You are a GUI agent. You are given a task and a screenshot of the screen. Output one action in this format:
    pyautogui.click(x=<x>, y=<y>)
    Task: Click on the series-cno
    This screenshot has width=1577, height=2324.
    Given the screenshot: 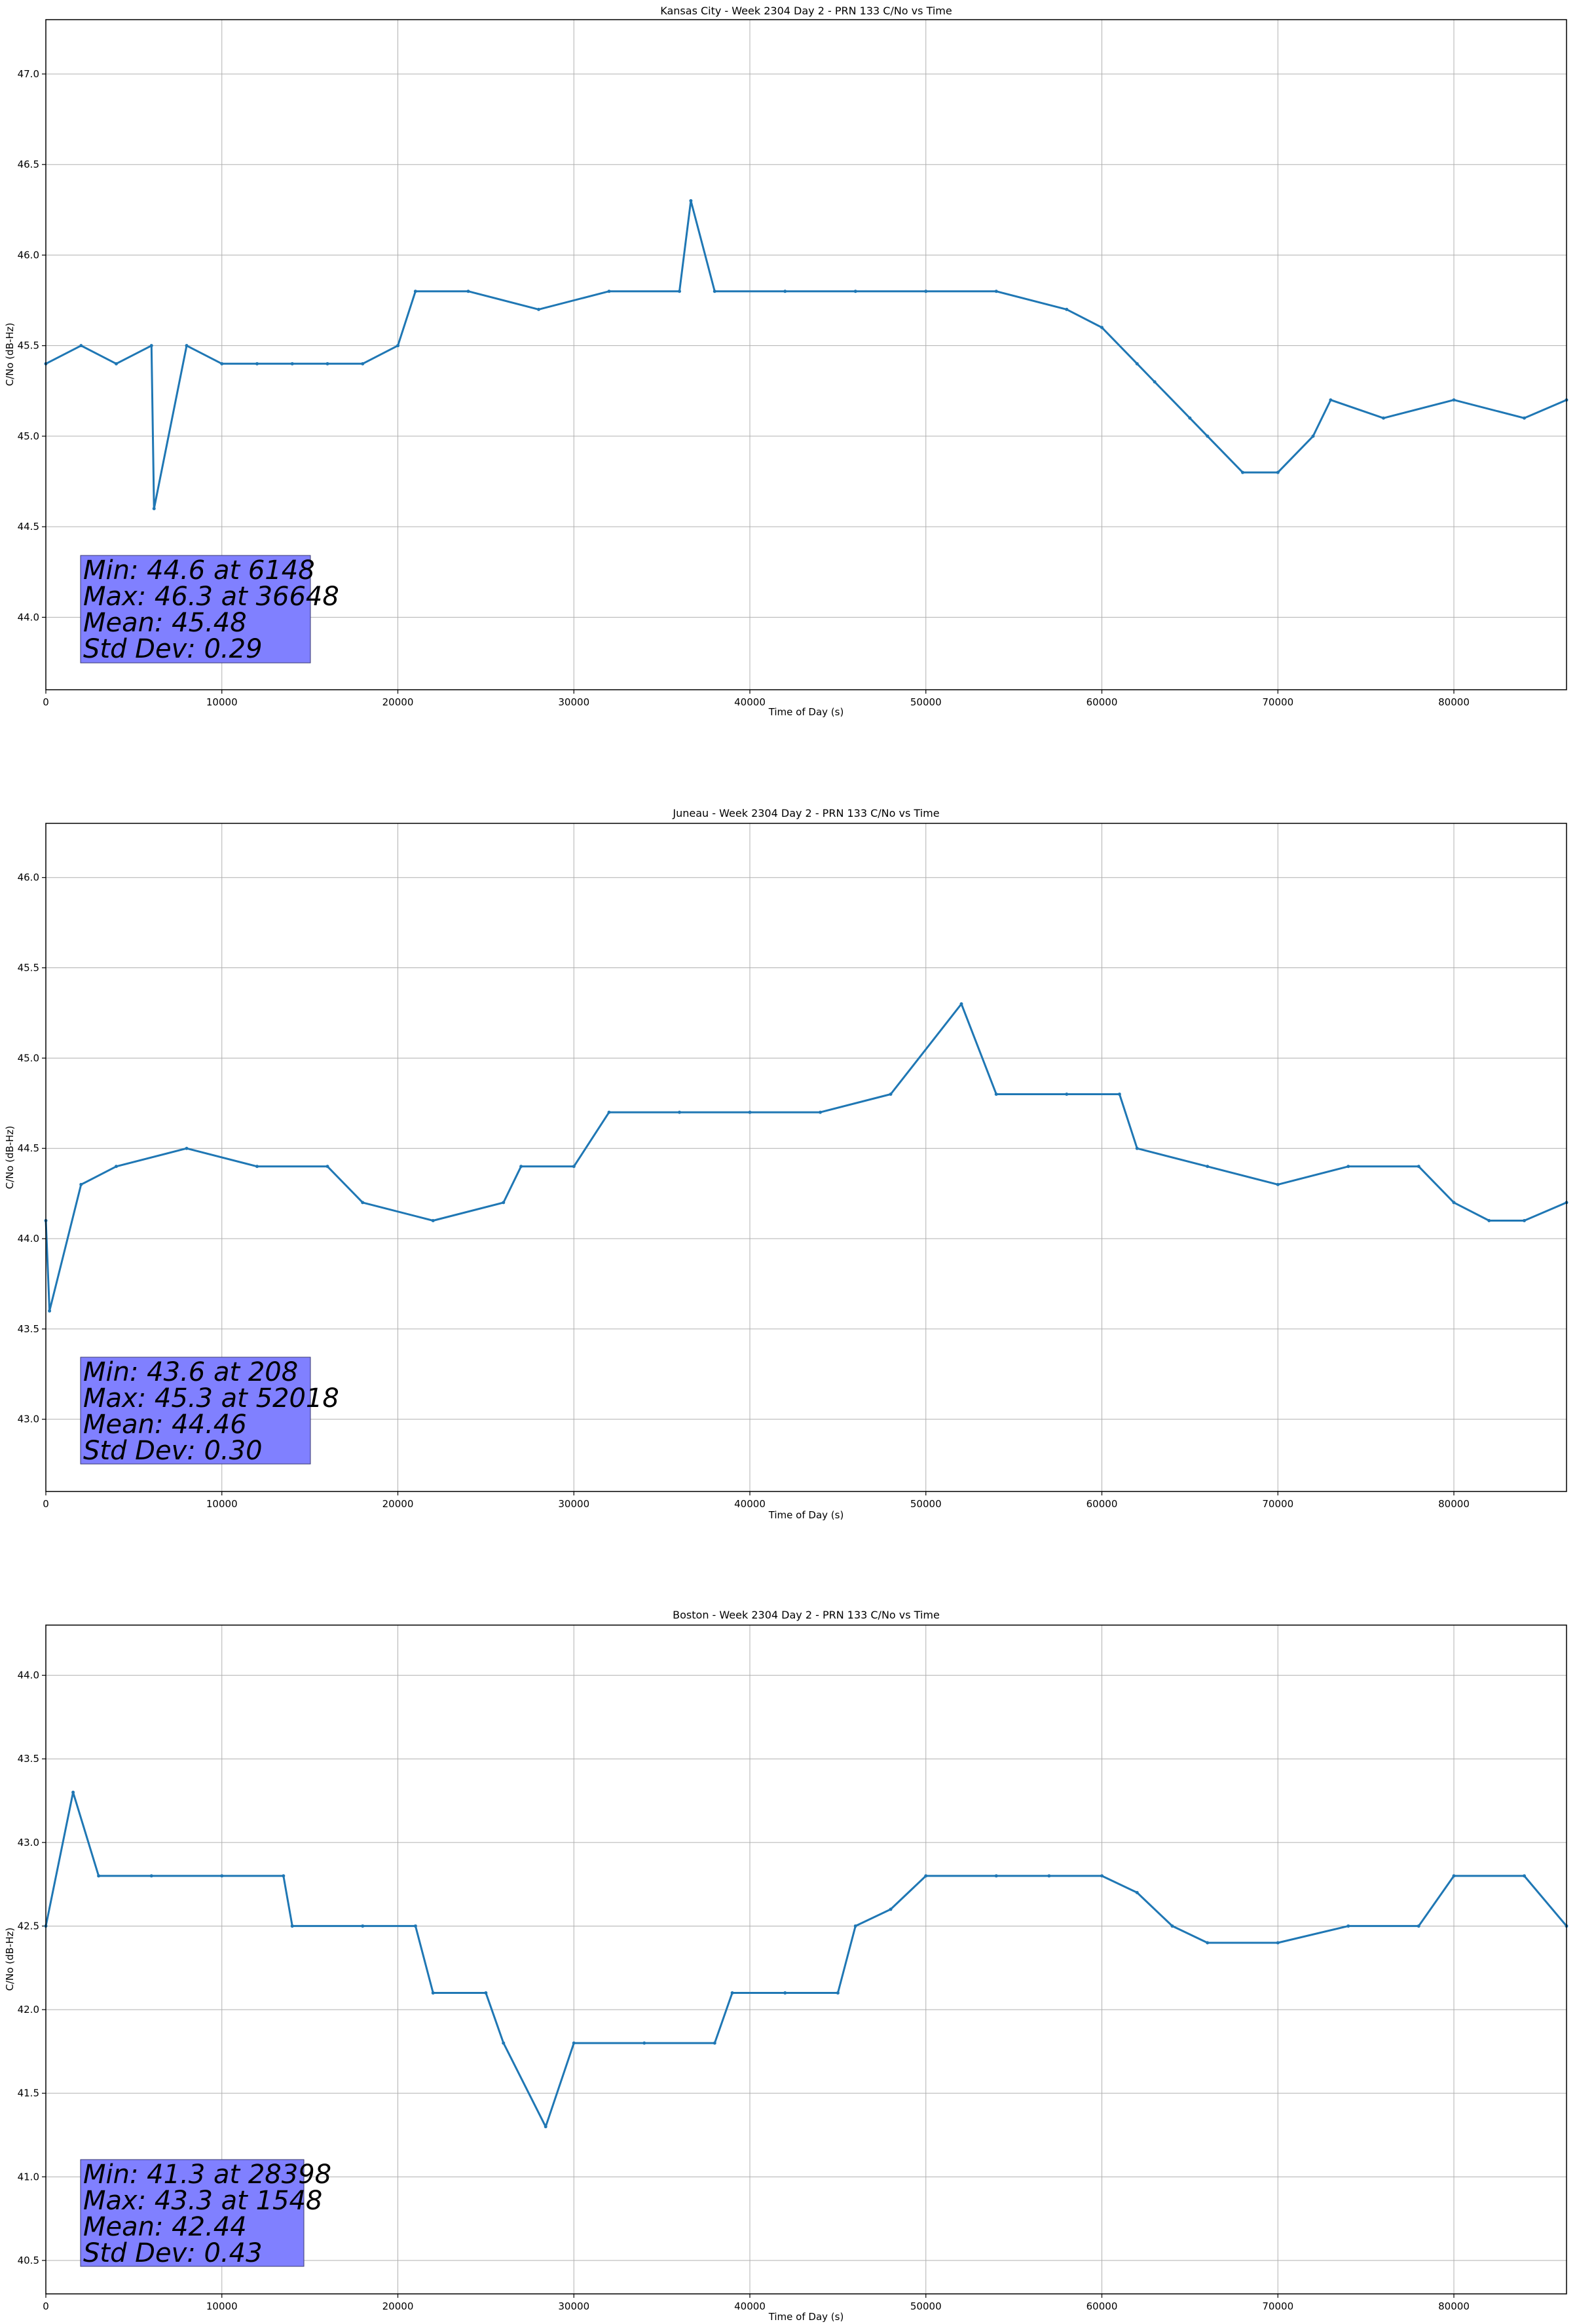 What is the action you would take?
    pyautogui.click(x=806, y=354)
    